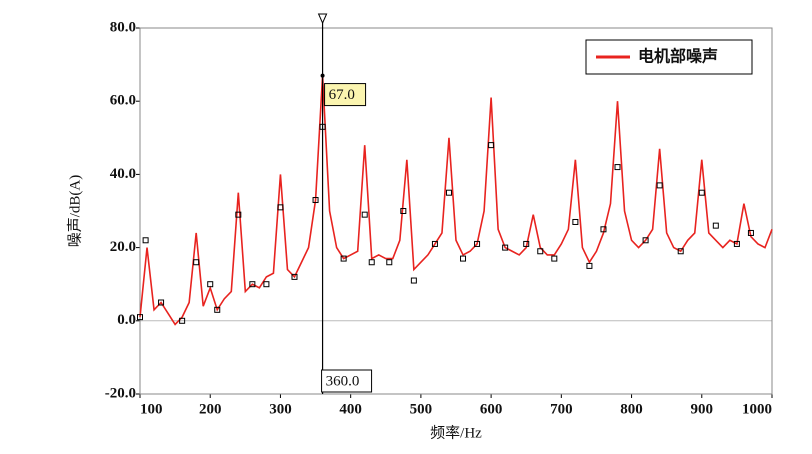 Image resolution: width=812 pixels, height=454 pixels. What do you see at coordinates (350, 409) in the screenshot?
I see `x-tick-label: 400` at bounding box center [350, 409].